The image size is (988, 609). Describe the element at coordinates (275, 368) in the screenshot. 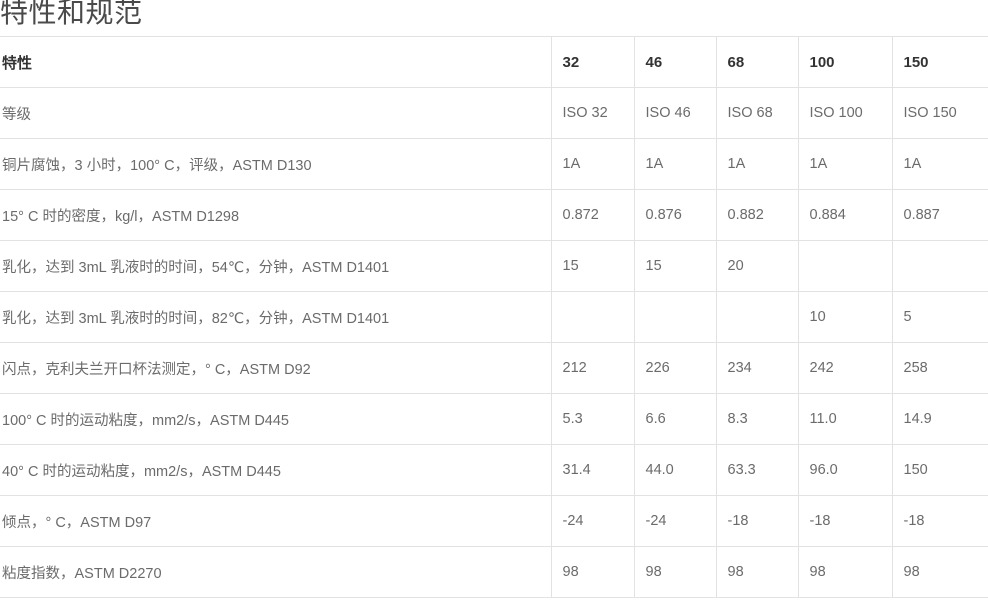

I see `row-property-label: 闪点，克利夫兰开口杯法测定，° C，ASTM D92` at that location.